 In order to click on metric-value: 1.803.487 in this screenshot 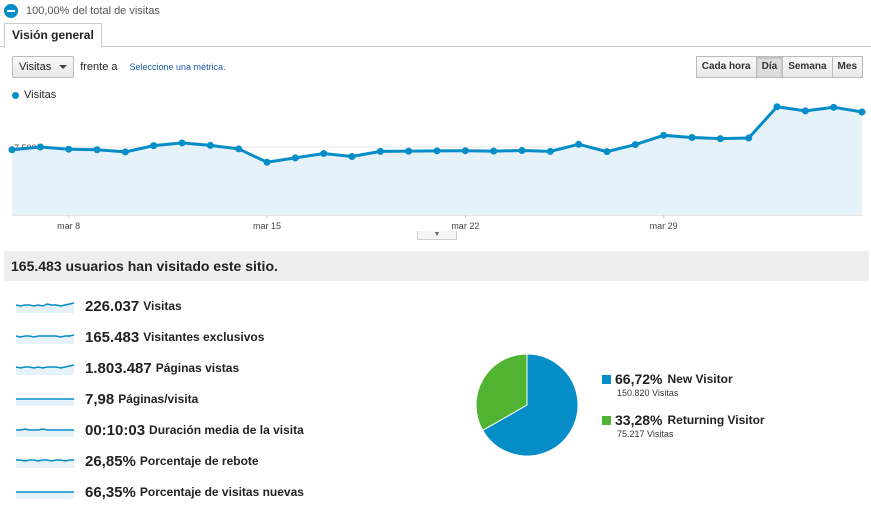, I will do `click(118, 368)`.